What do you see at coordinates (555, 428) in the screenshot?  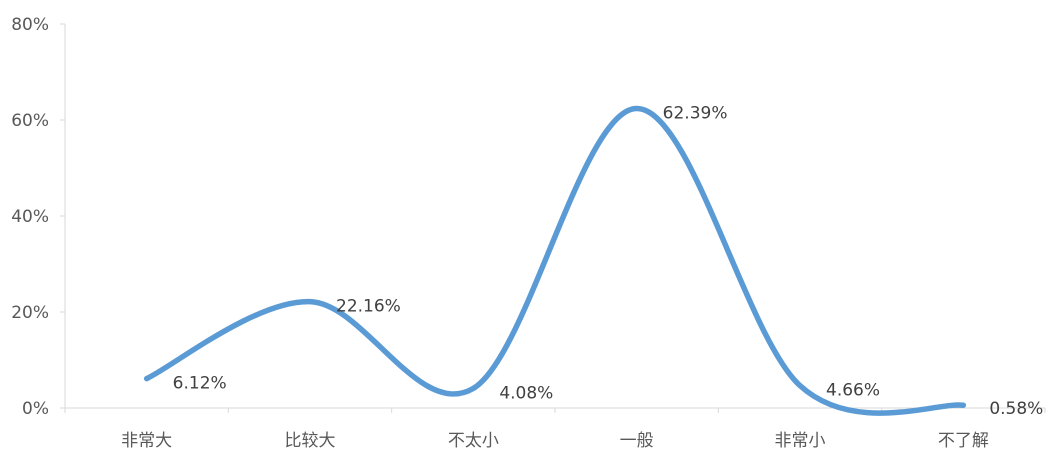 I see `x-axis: 非常大 比较大 不太小 一般 非常小 不了解` at bounding box center [555, 428].